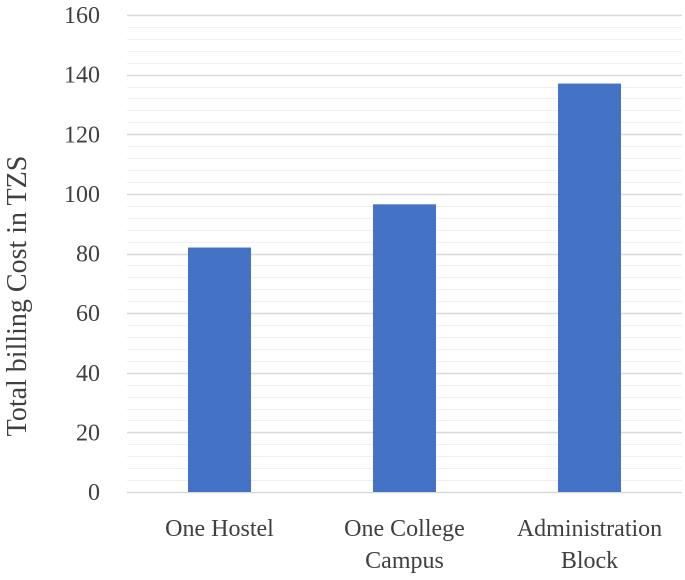 The image size is (685, 580). Describe the element at coordinates (88, 314) in the screenshot. I see `y-tick-label: 60` at that location.